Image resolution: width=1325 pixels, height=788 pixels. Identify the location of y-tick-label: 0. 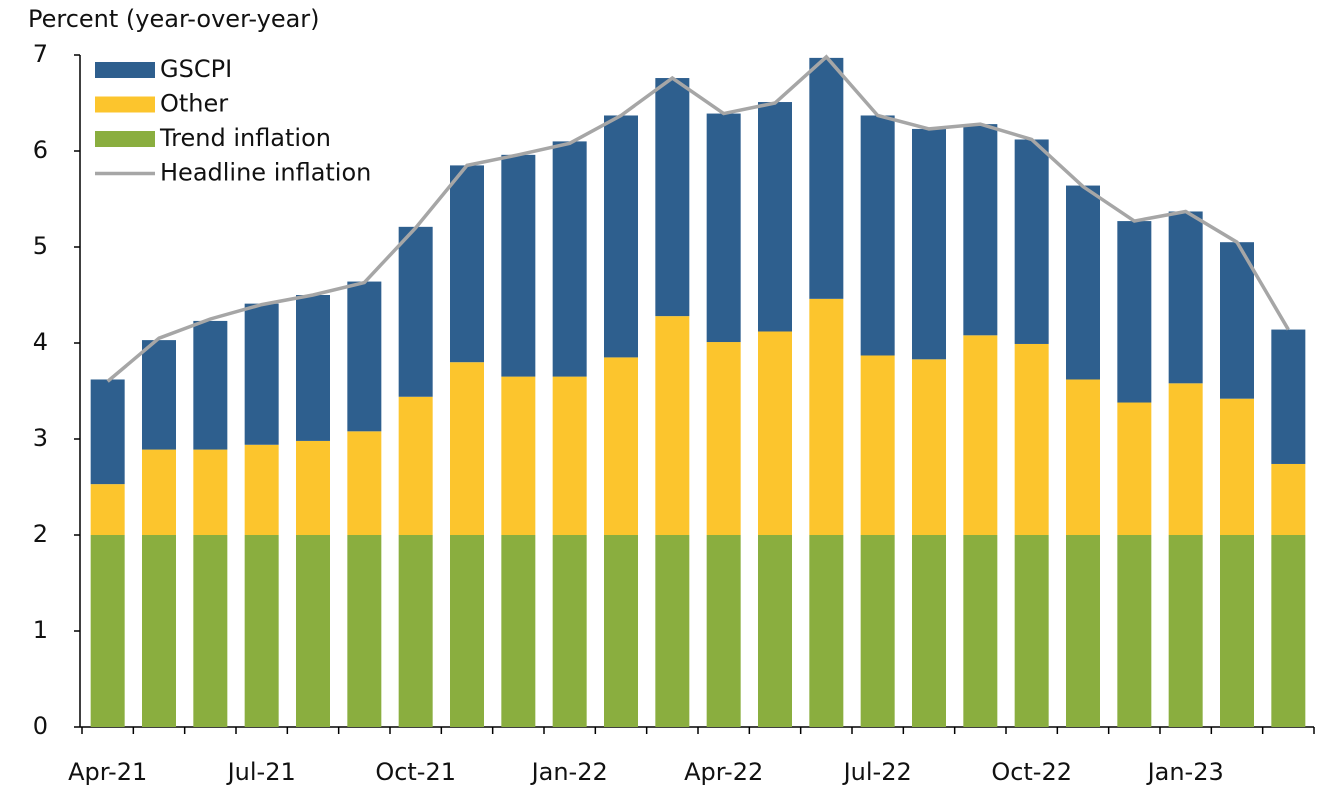
(40, 726).